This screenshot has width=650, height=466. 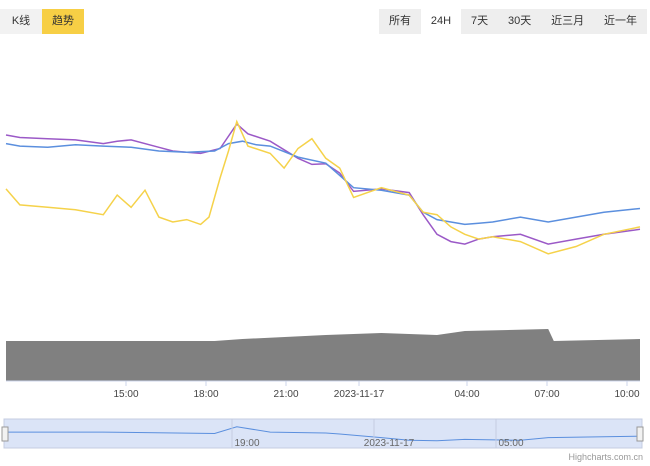 I want to click on range-24h-button: 24H, so click(x=440, y=21).